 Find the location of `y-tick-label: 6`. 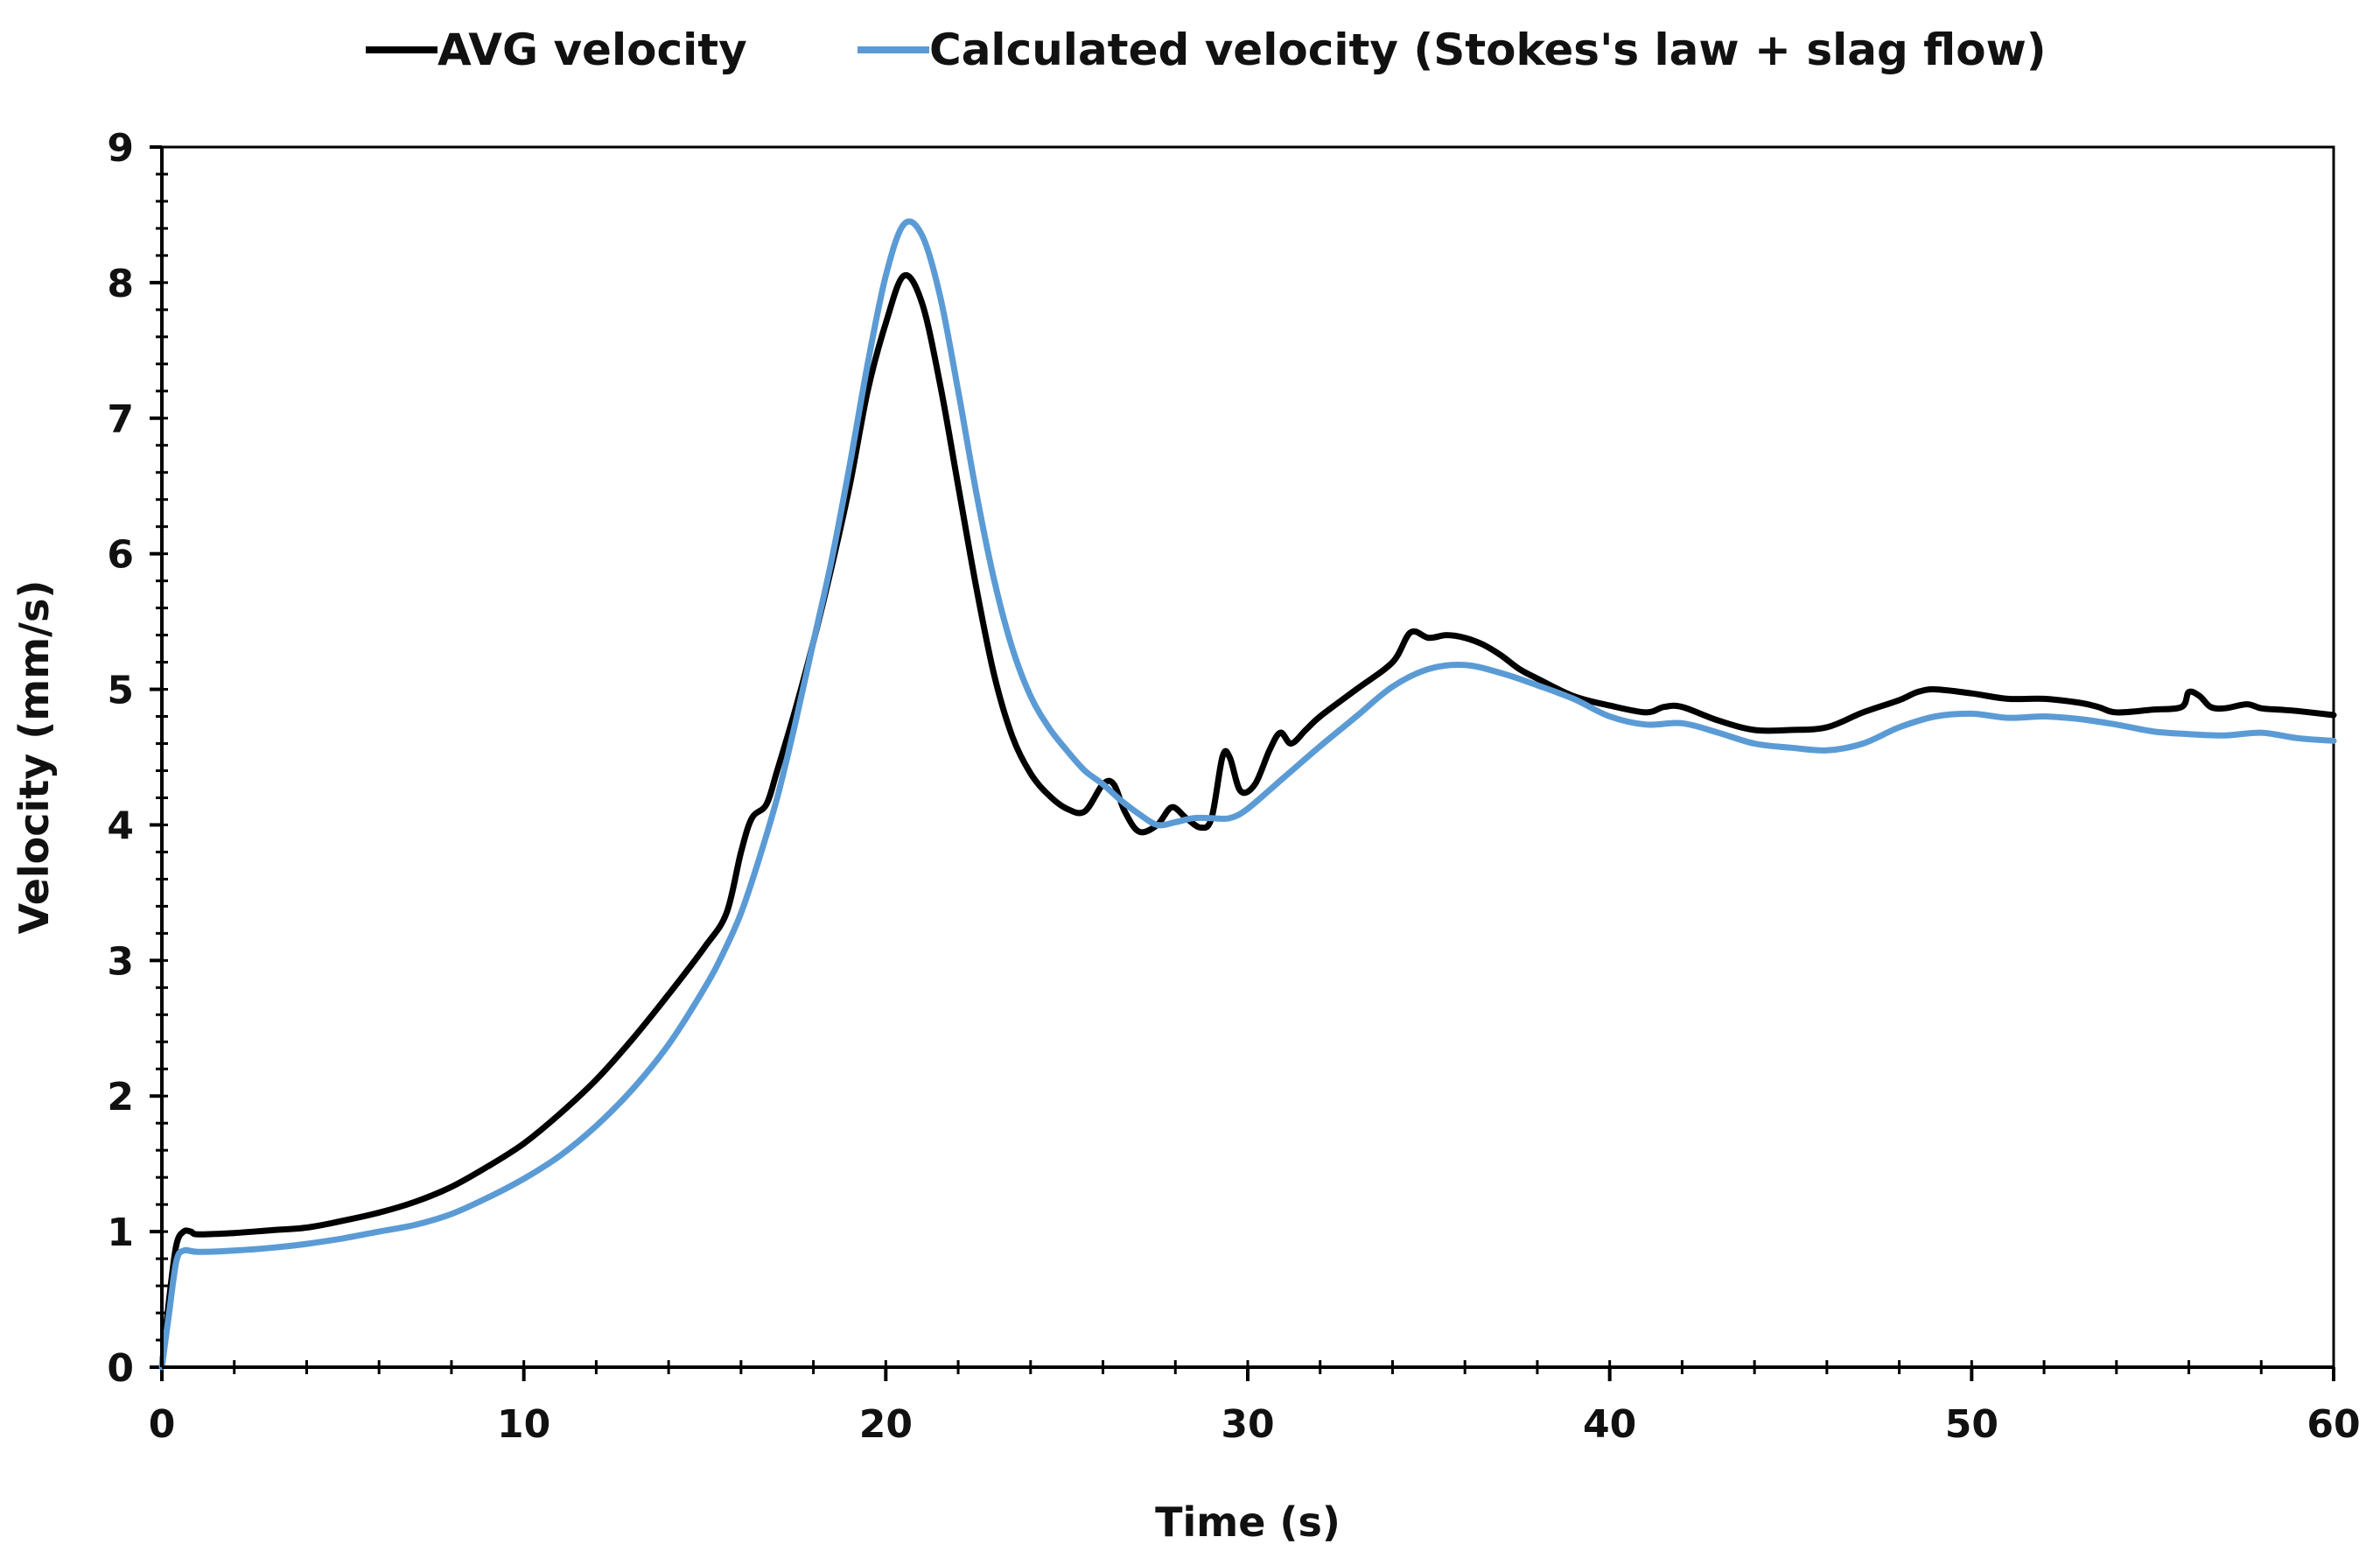

y-tick-label: 6 is located at coordinates (120, 555).